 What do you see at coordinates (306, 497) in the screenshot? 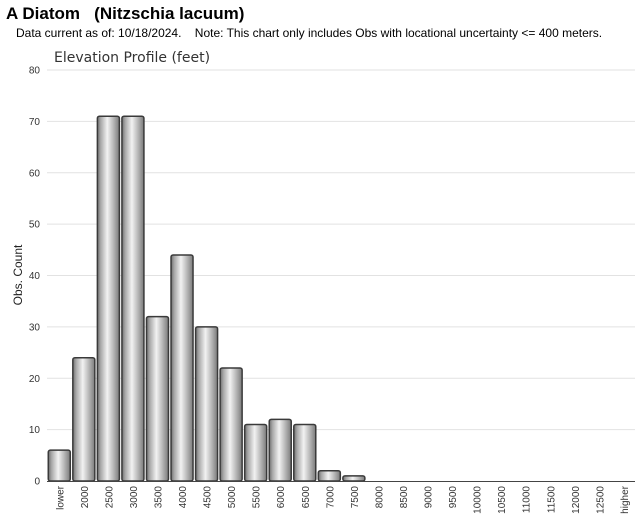
I see `x-tick-label: 6500` at bounding box center [306, 497].